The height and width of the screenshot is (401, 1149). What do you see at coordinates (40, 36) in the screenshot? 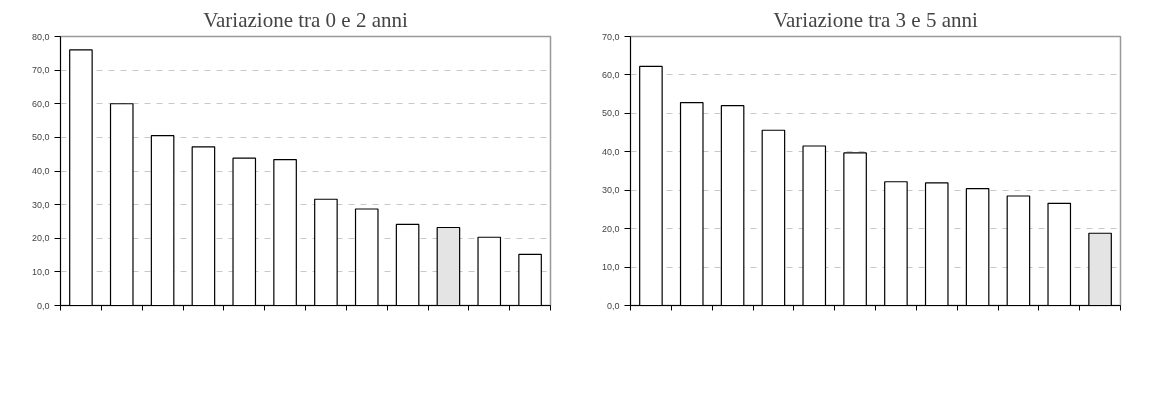
I see `y-tick-label: 80,0` at bounding box center [40, 36].